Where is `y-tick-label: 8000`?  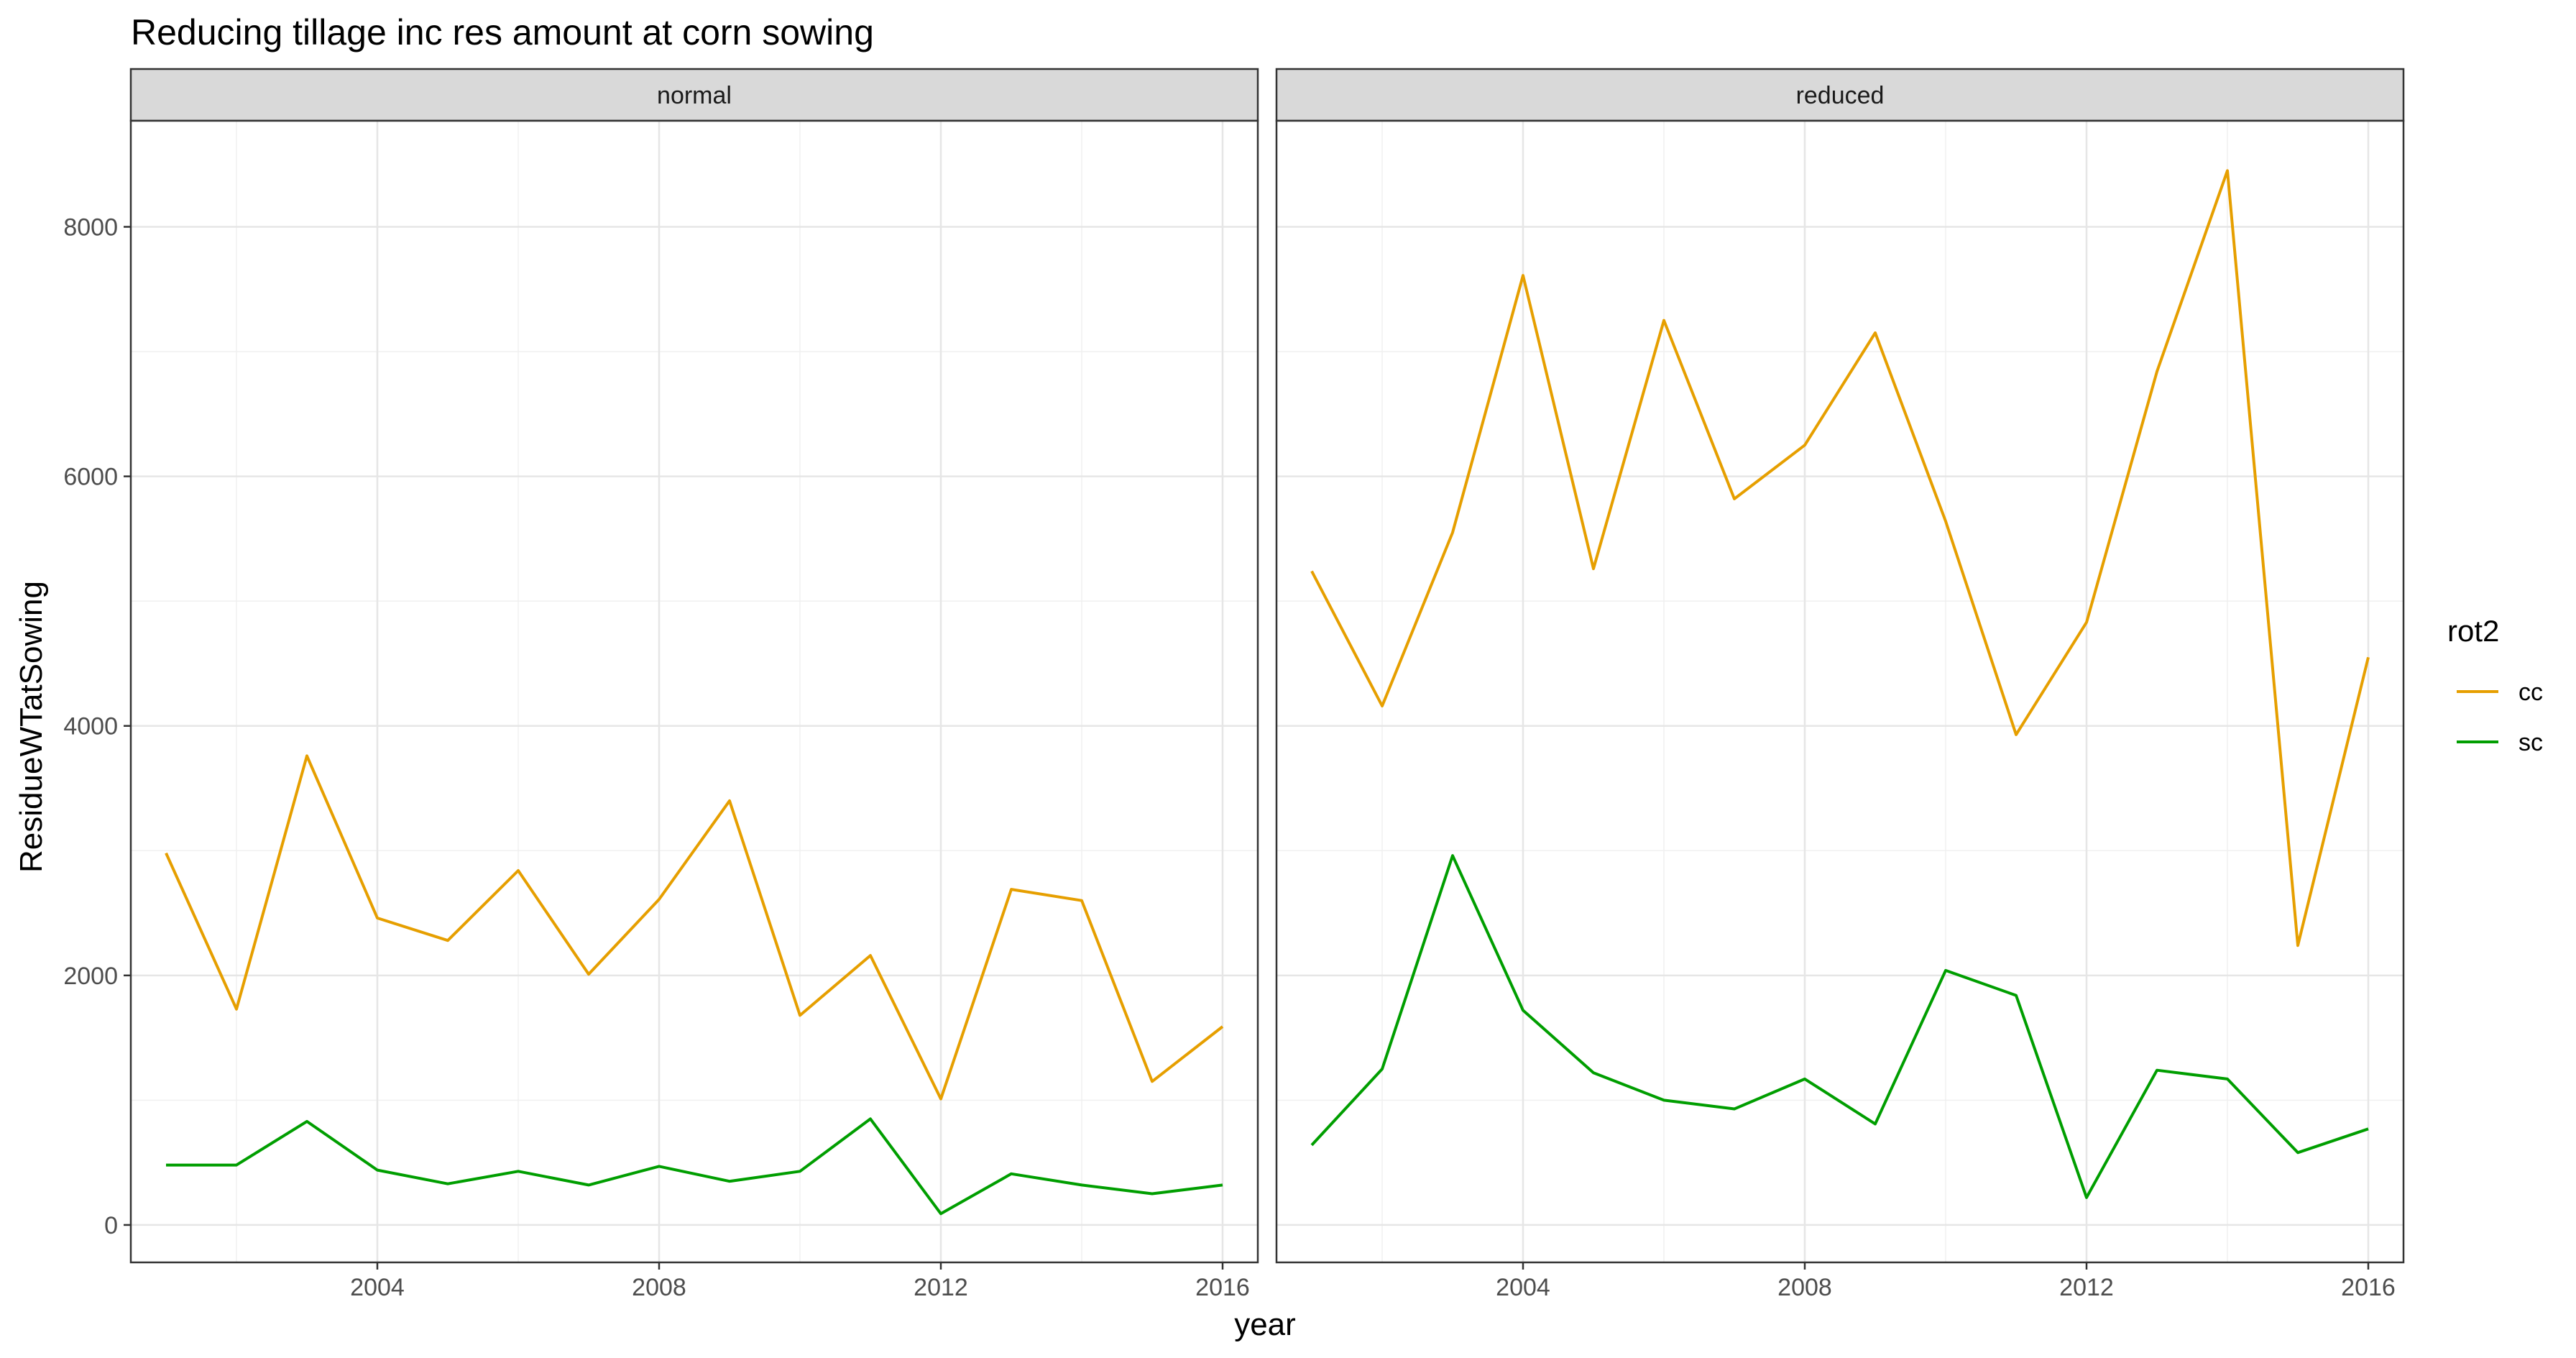
y-tick-label: 8000 is located at coordinates (90, 228).